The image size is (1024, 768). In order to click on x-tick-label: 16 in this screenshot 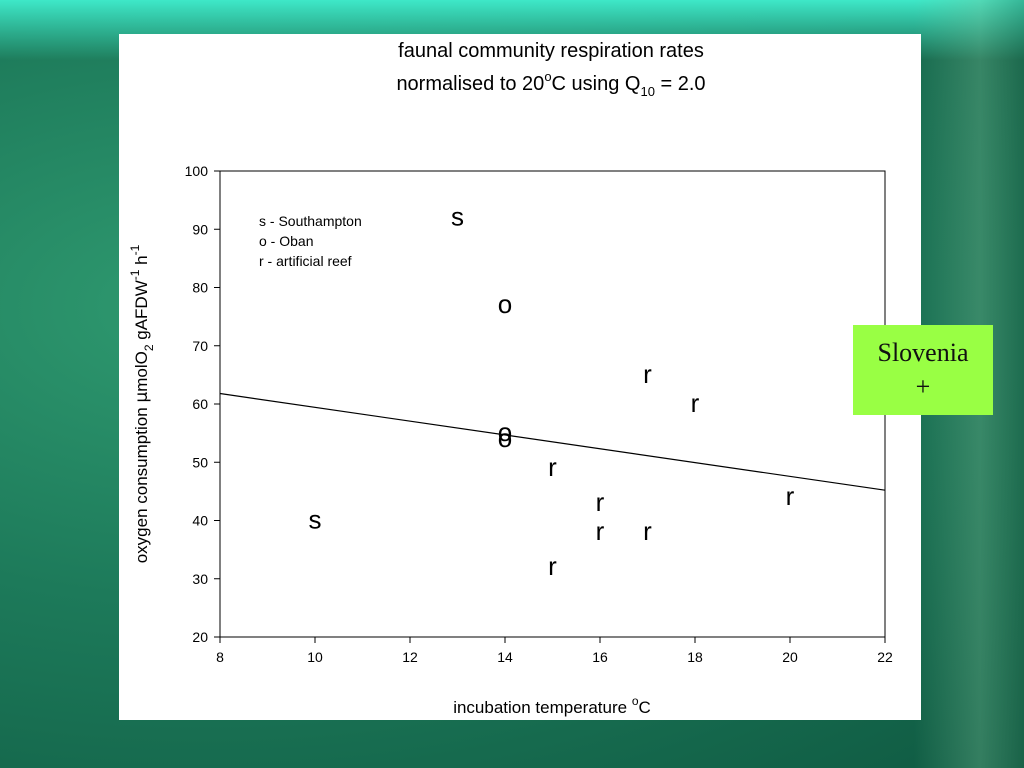, I will do `click(600, 657)`.